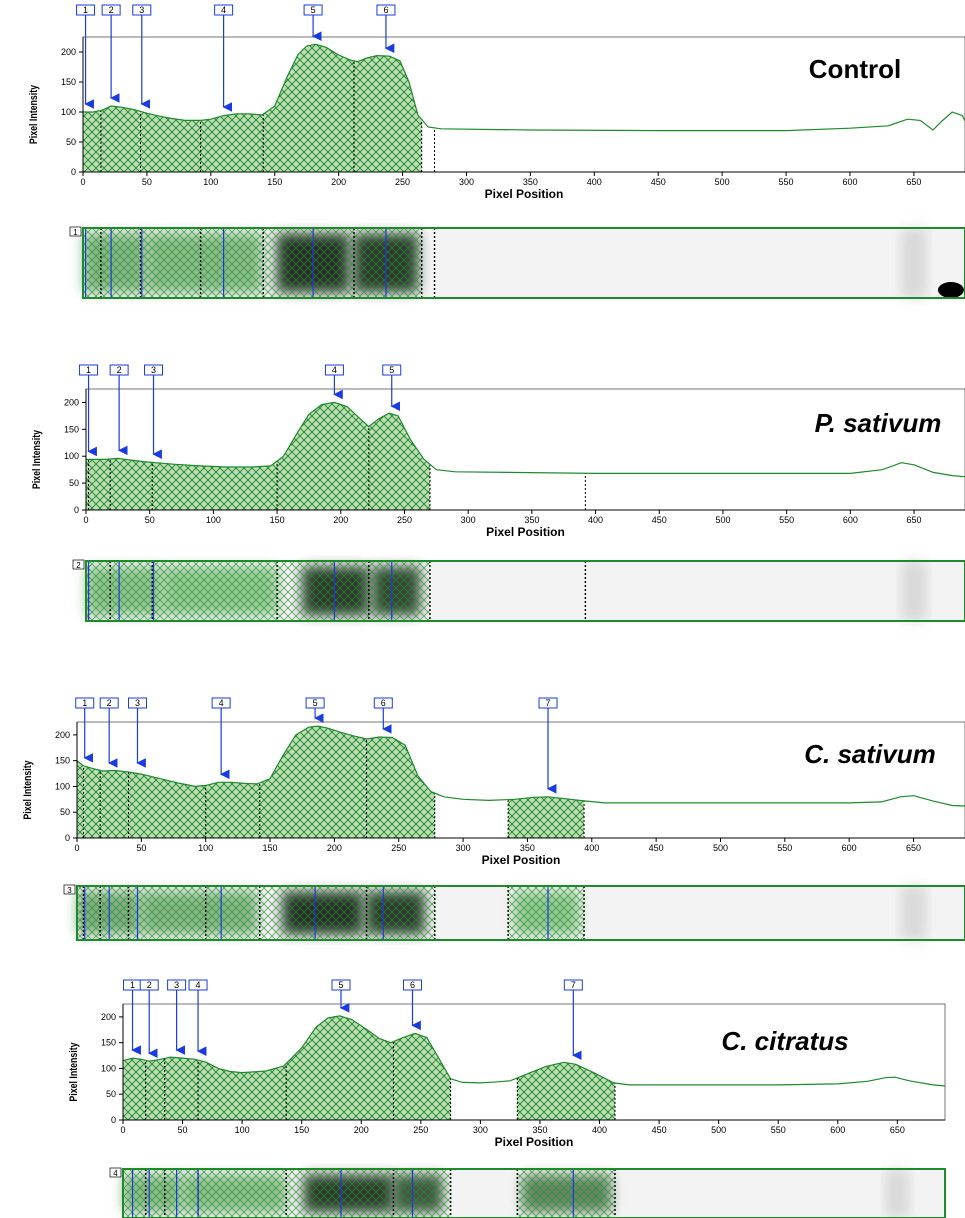 This screenshot has height=1218, width=965. What do you see at coordinates (878, 423) in the screenshot?
I see `chart-title: P. sativum` at bounding box center [878, 423].